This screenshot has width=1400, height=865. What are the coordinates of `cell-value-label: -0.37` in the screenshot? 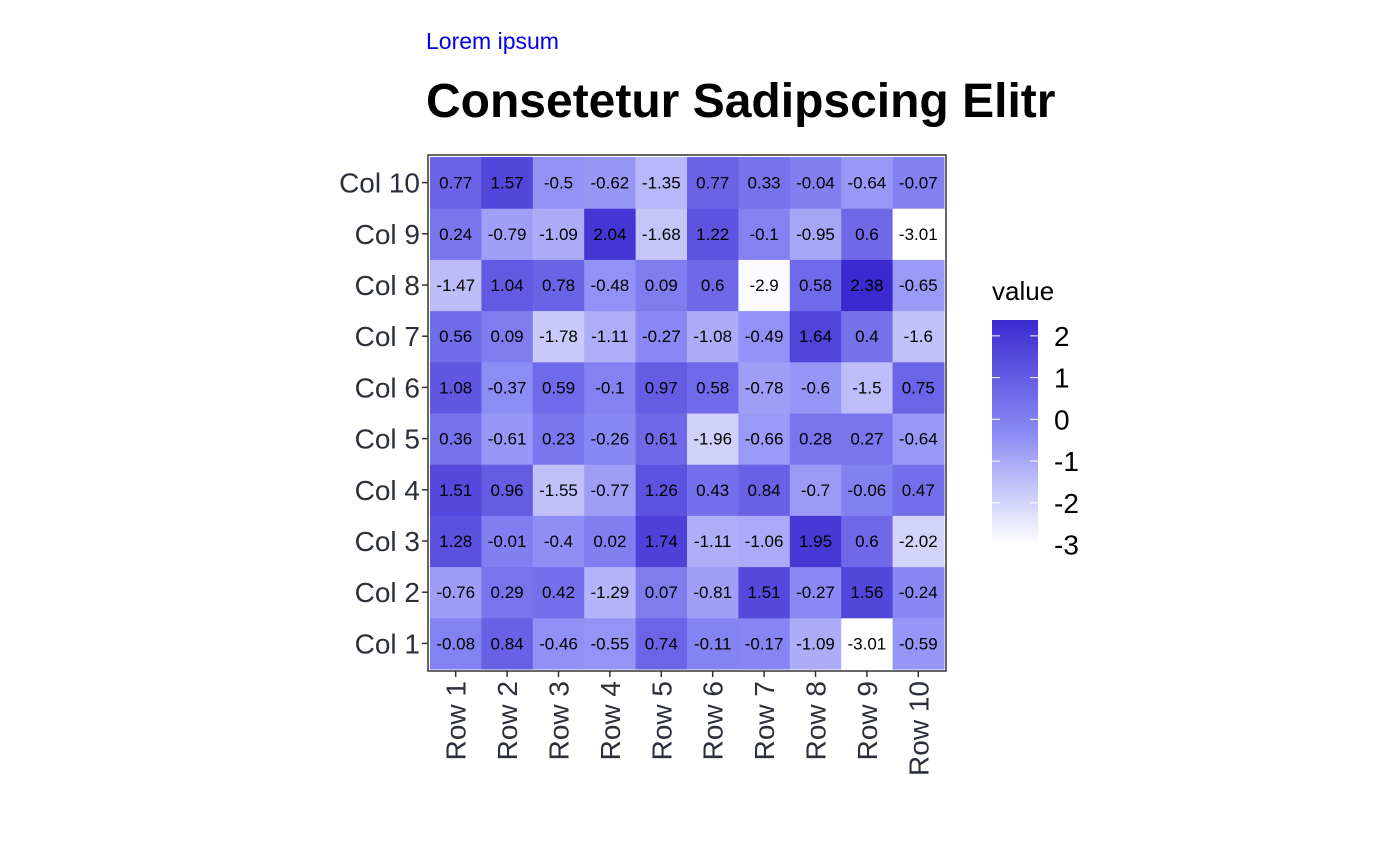 It's located at (507, 387).